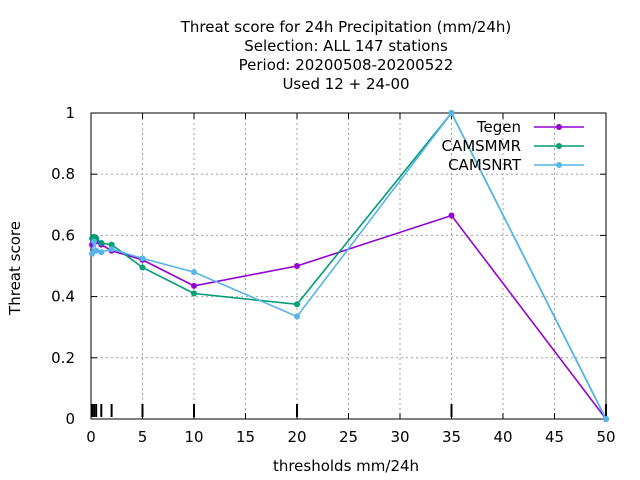  What do you see at coordinates (349, 410) in the screenshot?
I see `threshold-marks` at bounding box center [349, 410].